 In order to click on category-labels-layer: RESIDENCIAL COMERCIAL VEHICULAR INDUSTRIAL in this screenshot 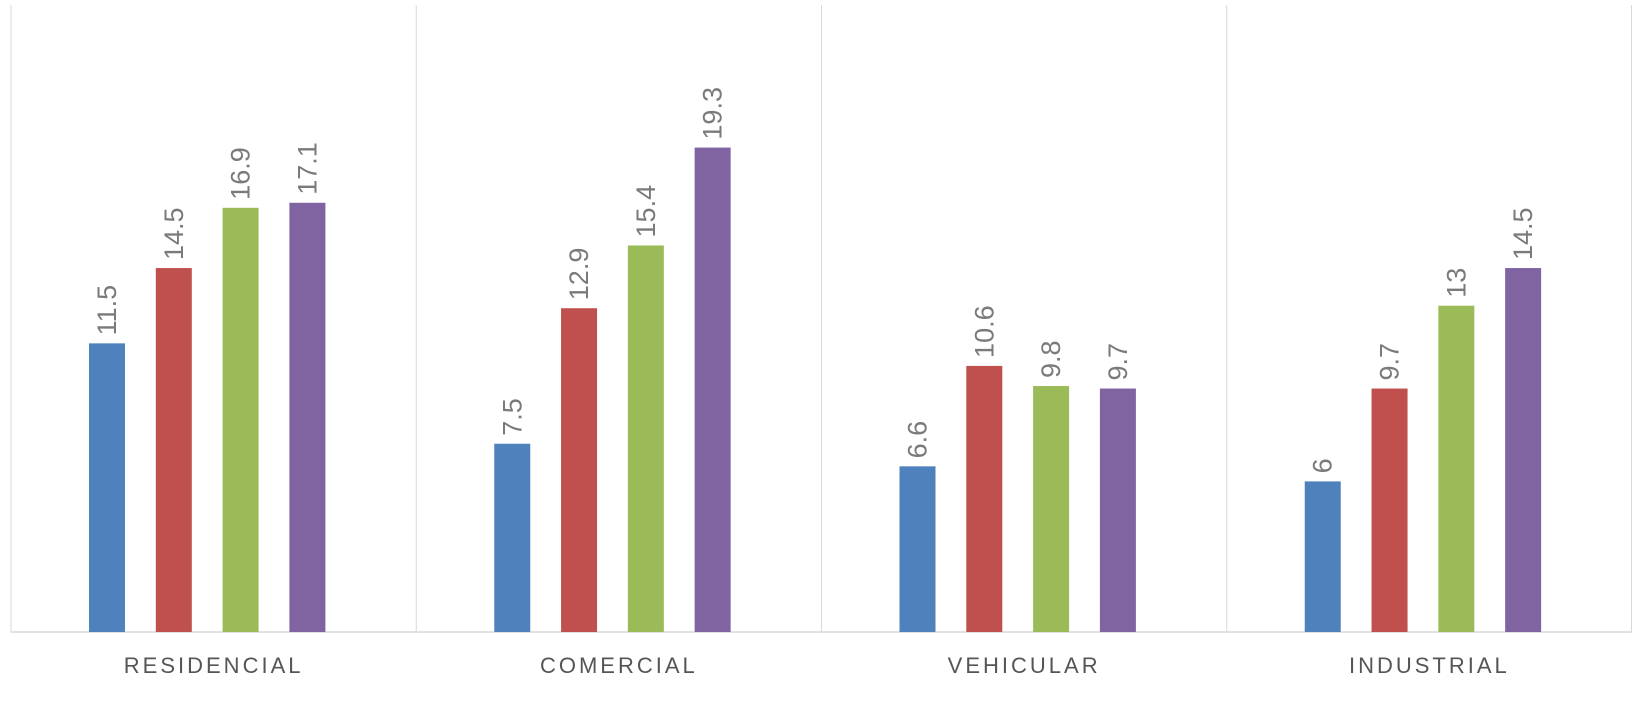, I will do `click(817, 665)`.